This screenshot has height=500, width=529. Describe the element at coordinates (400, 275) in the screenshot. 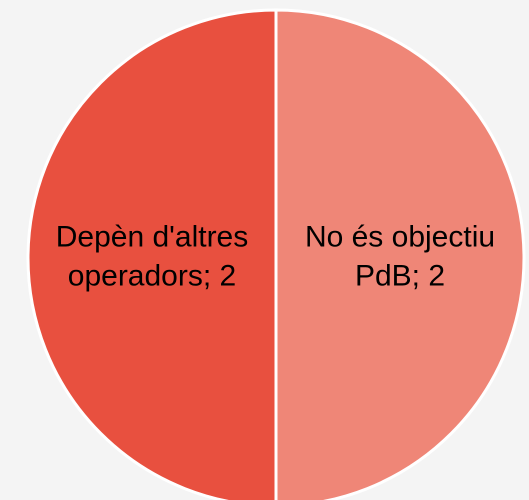

I see `label-line: PdB; 2` at that location.